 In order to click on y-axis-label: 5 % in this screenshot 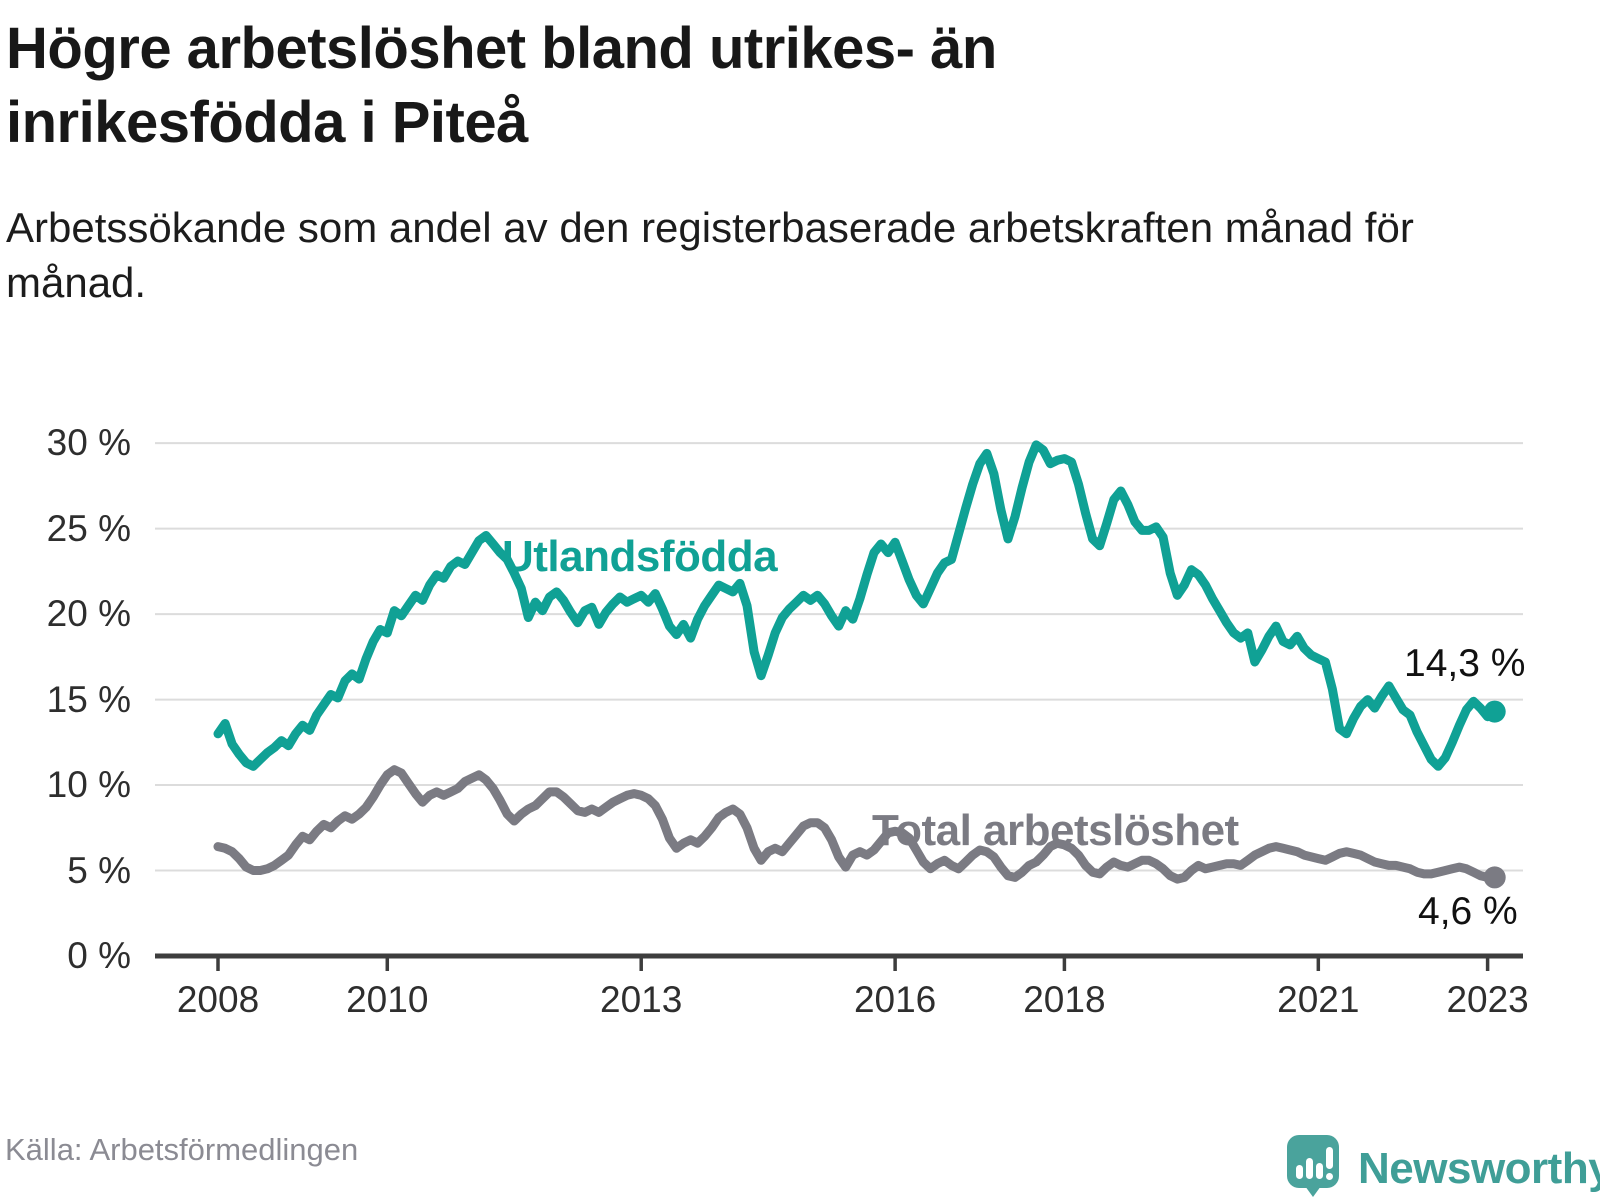, I will do `click(99, 870)`.